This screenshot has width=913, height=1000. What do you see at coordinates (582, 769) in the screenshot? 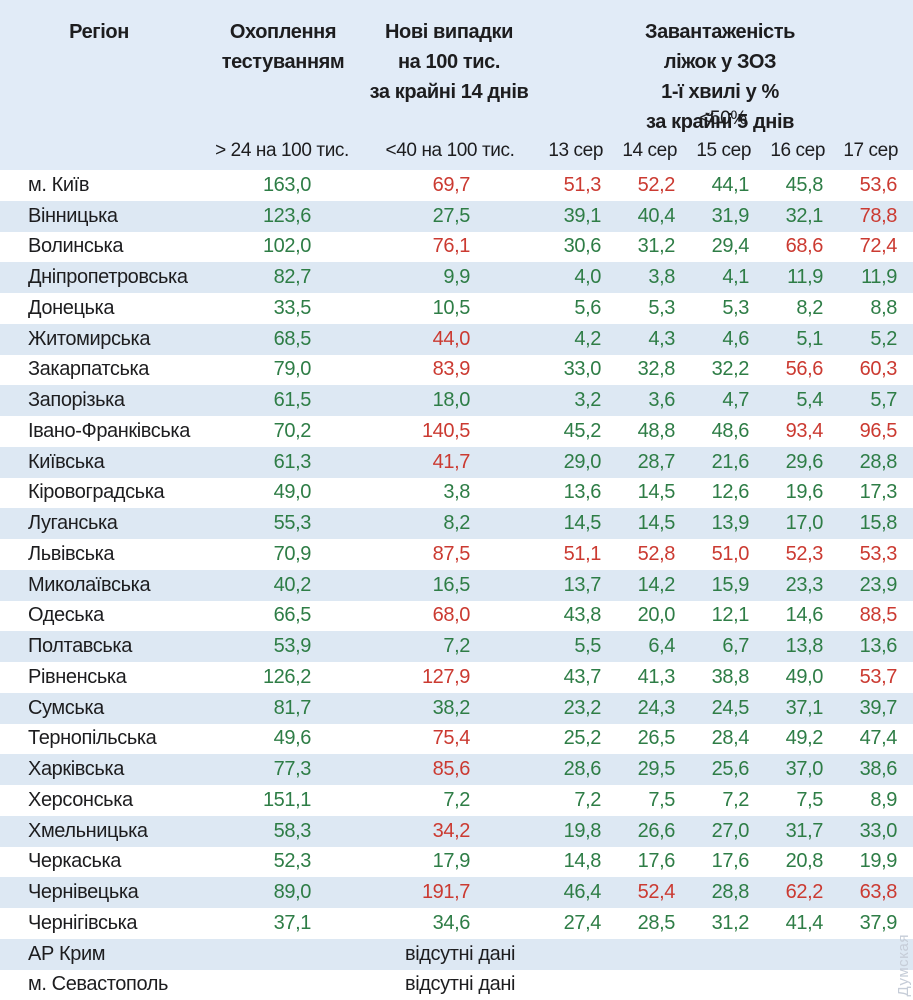
I see `bed-occupancy-value: 28,6` at bounding box center [582, 769].